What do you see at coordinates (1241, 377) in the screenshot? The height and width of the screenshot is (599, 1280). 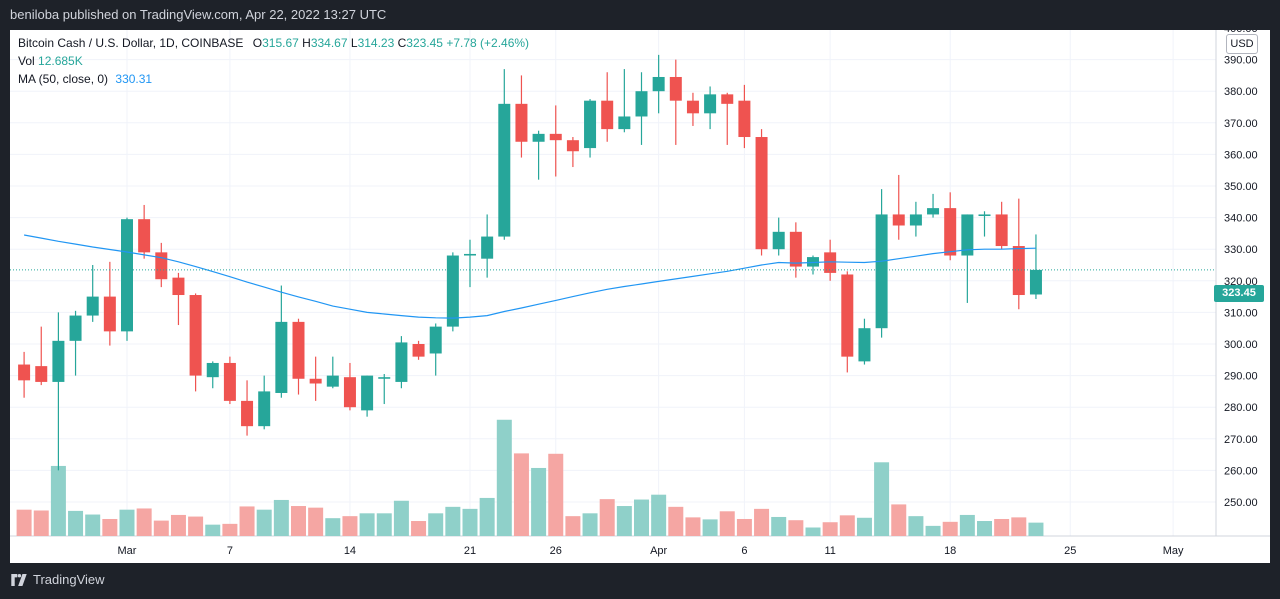 I see `price-tick-label: 290.00` at bounding box center [1241, 377].